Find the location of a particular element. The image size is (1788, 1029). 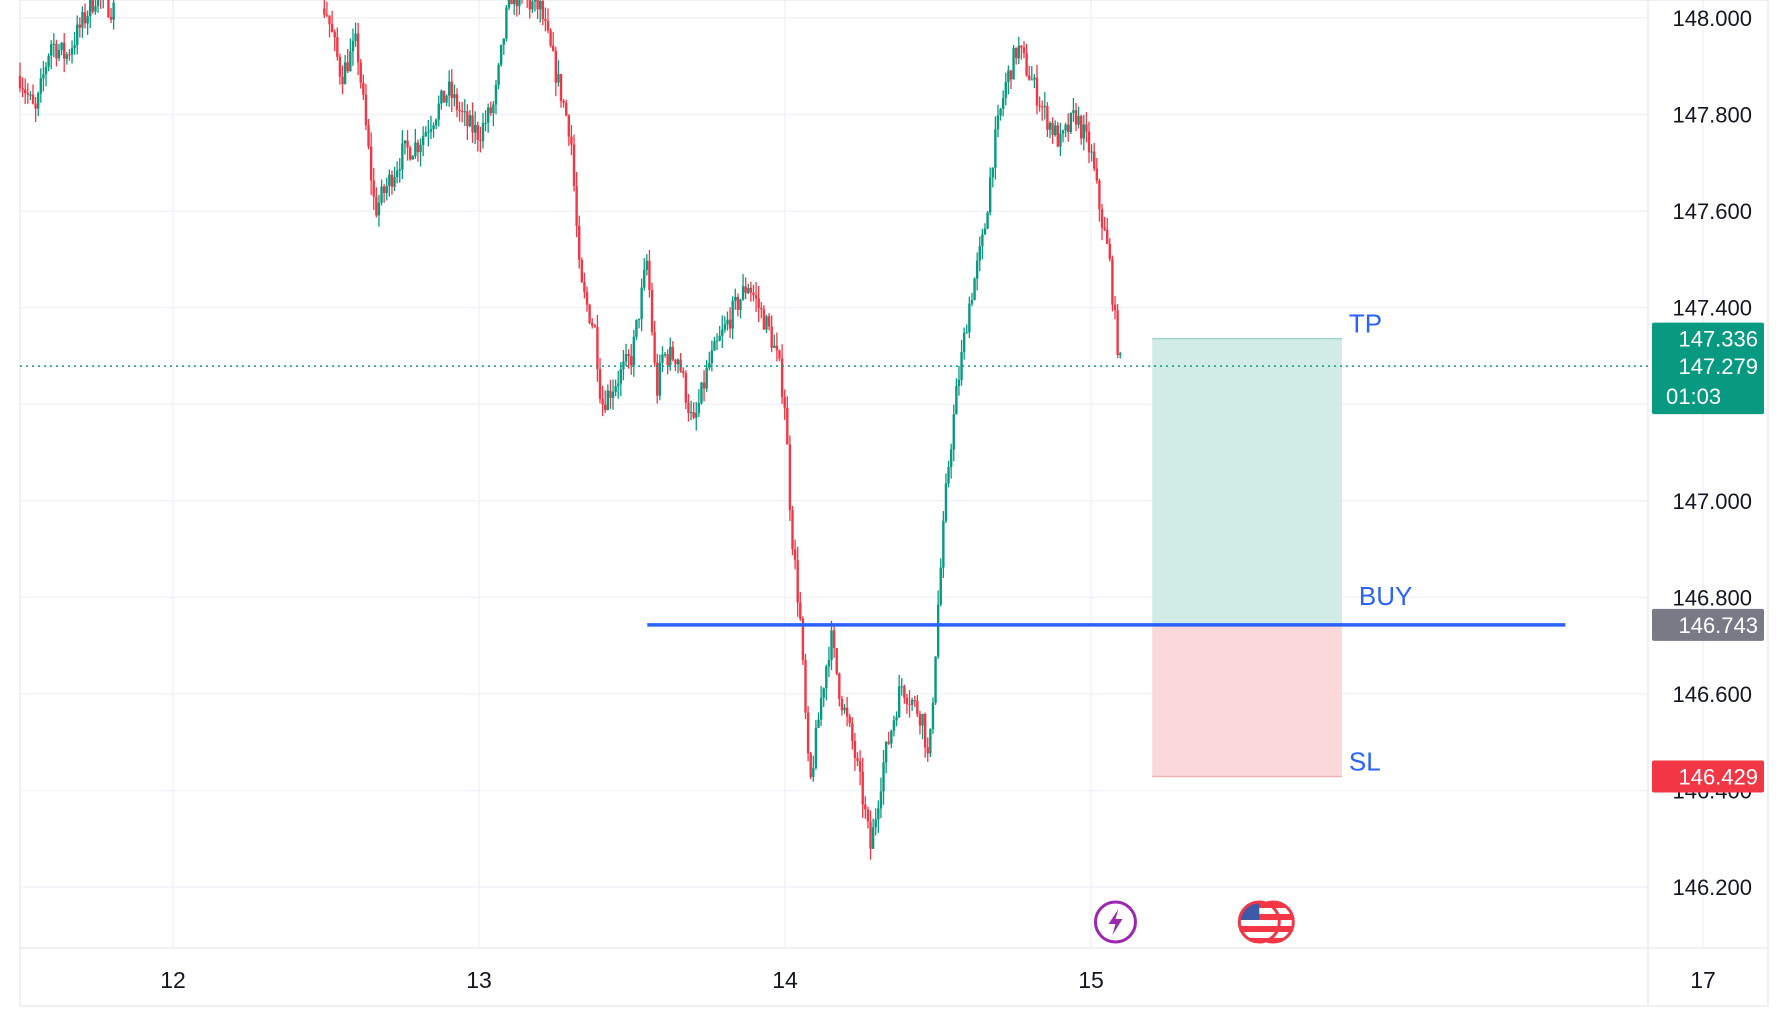

y-tick-label: 146.600 is located at coordinates (1712, 694).